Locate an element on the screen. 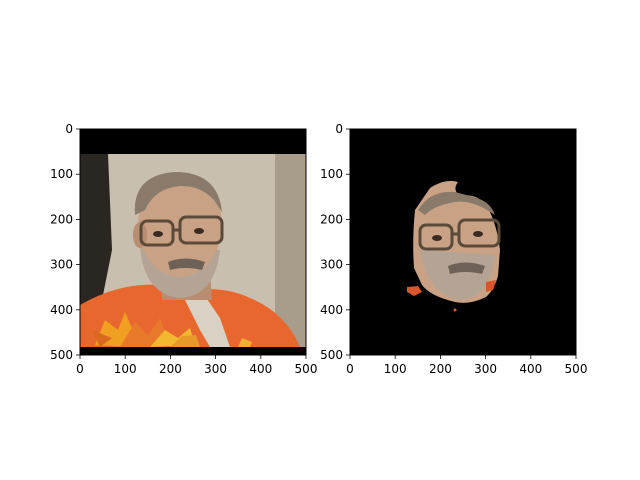 Image resolution: width=640 pixels, height=480 pixels. left-x-tick-label: 400 is located at coordinates (260, 369).